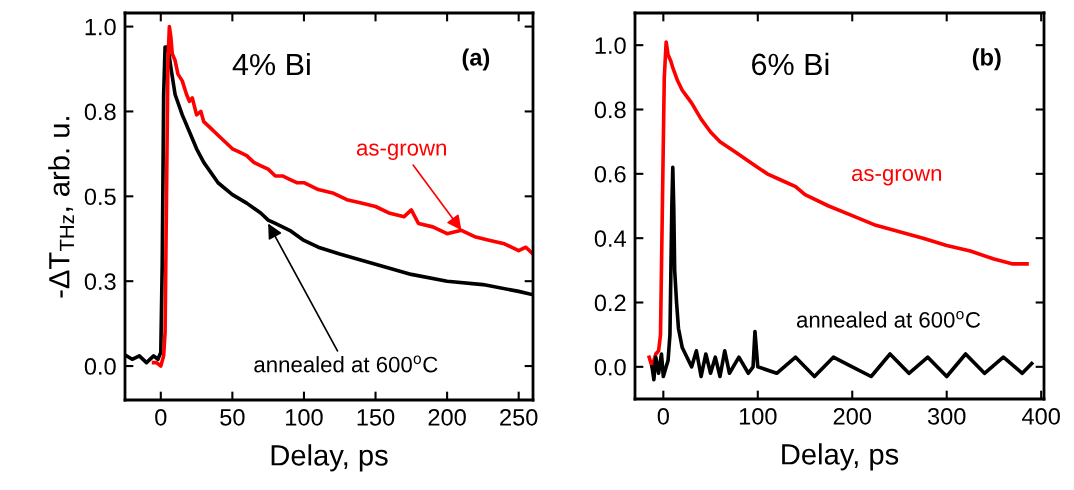 This screenshot has width=1074, height=490. What do you see at coordinates (790, 64) in the screenshot?
I see `annotation: 6% Bi` at bounding box center [790, 64].